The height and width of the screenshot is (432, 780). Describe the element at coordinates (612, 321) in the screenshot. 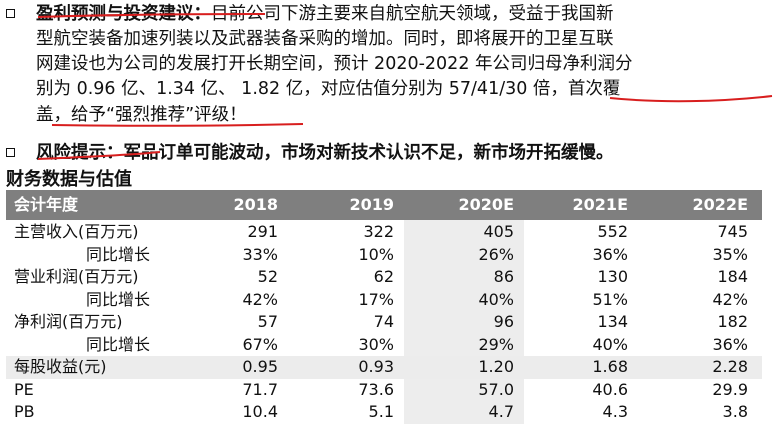

I see `cell-2021e: 134` at that location.